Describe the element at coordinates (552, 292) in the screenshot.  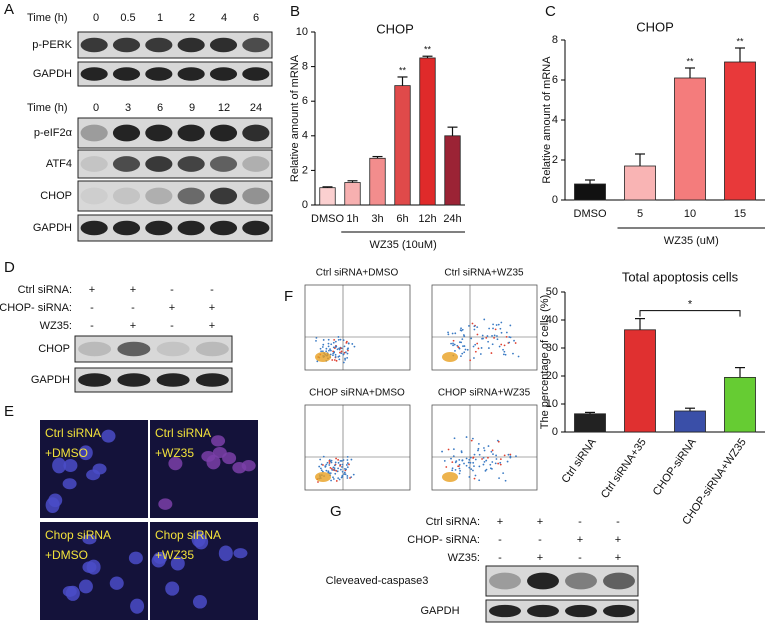
I see `y-tick-label: 50` at that location.